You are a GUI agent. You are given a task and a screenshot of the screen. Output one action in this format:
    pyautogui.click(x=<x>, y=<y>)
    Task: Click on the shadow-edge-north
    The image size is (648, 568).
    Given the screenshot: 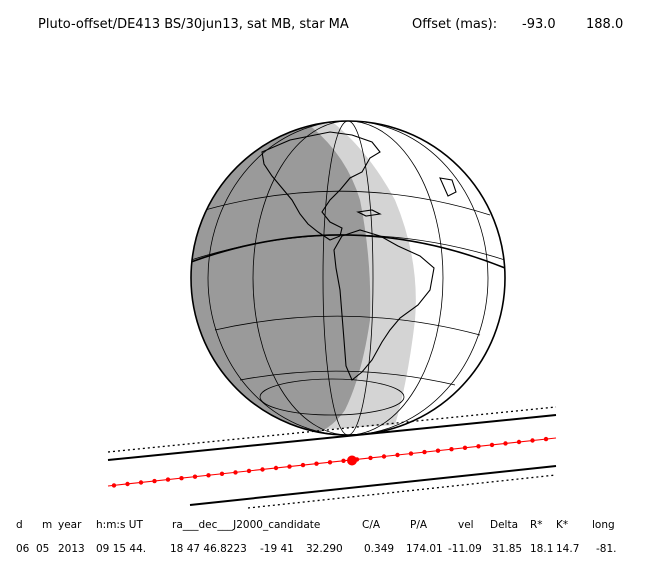 What is the action you would take?
    pyautogui.click(x=332, y=437)
    